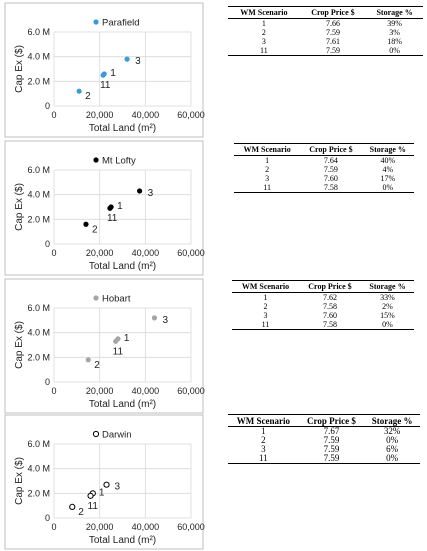 This screenshot has width=427, height=551. What do you see at coordinates (117, 435) in the screenshot?
I see `legend-label: Darwin` at bounding box center [117, 435].